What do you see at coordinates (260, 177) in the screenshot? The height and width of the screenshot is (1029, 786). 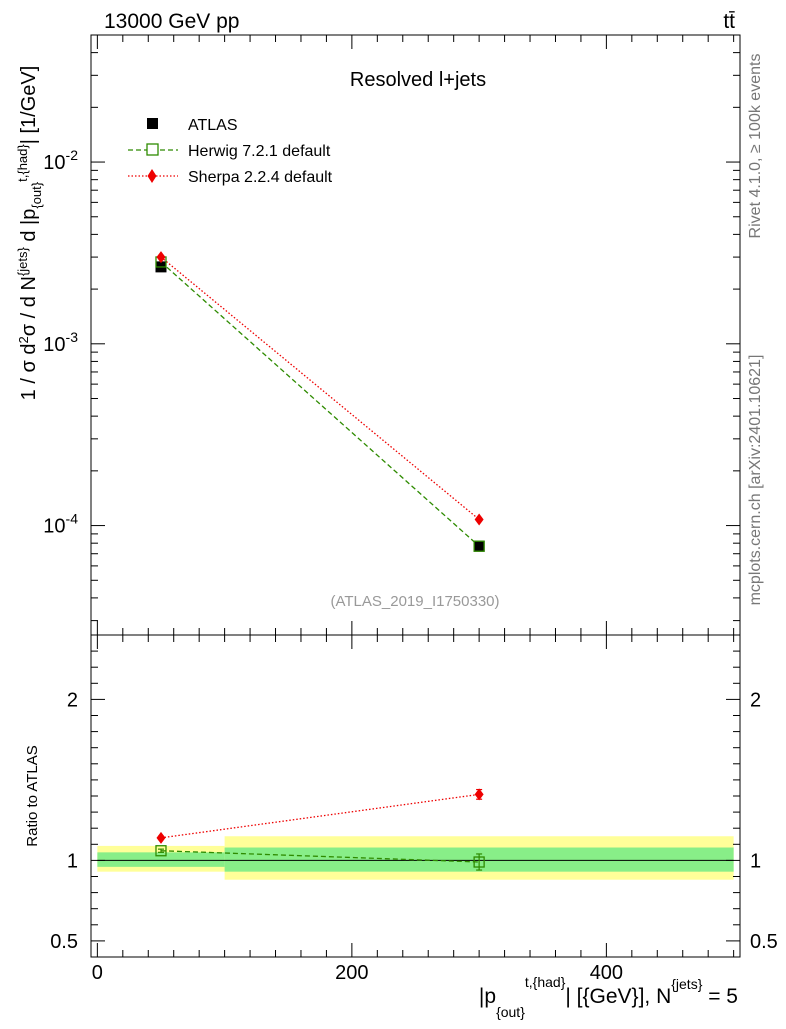 I see `legend-label-sherpa: Sherpa 2.2.4 default` at bounding box center [260, 177].